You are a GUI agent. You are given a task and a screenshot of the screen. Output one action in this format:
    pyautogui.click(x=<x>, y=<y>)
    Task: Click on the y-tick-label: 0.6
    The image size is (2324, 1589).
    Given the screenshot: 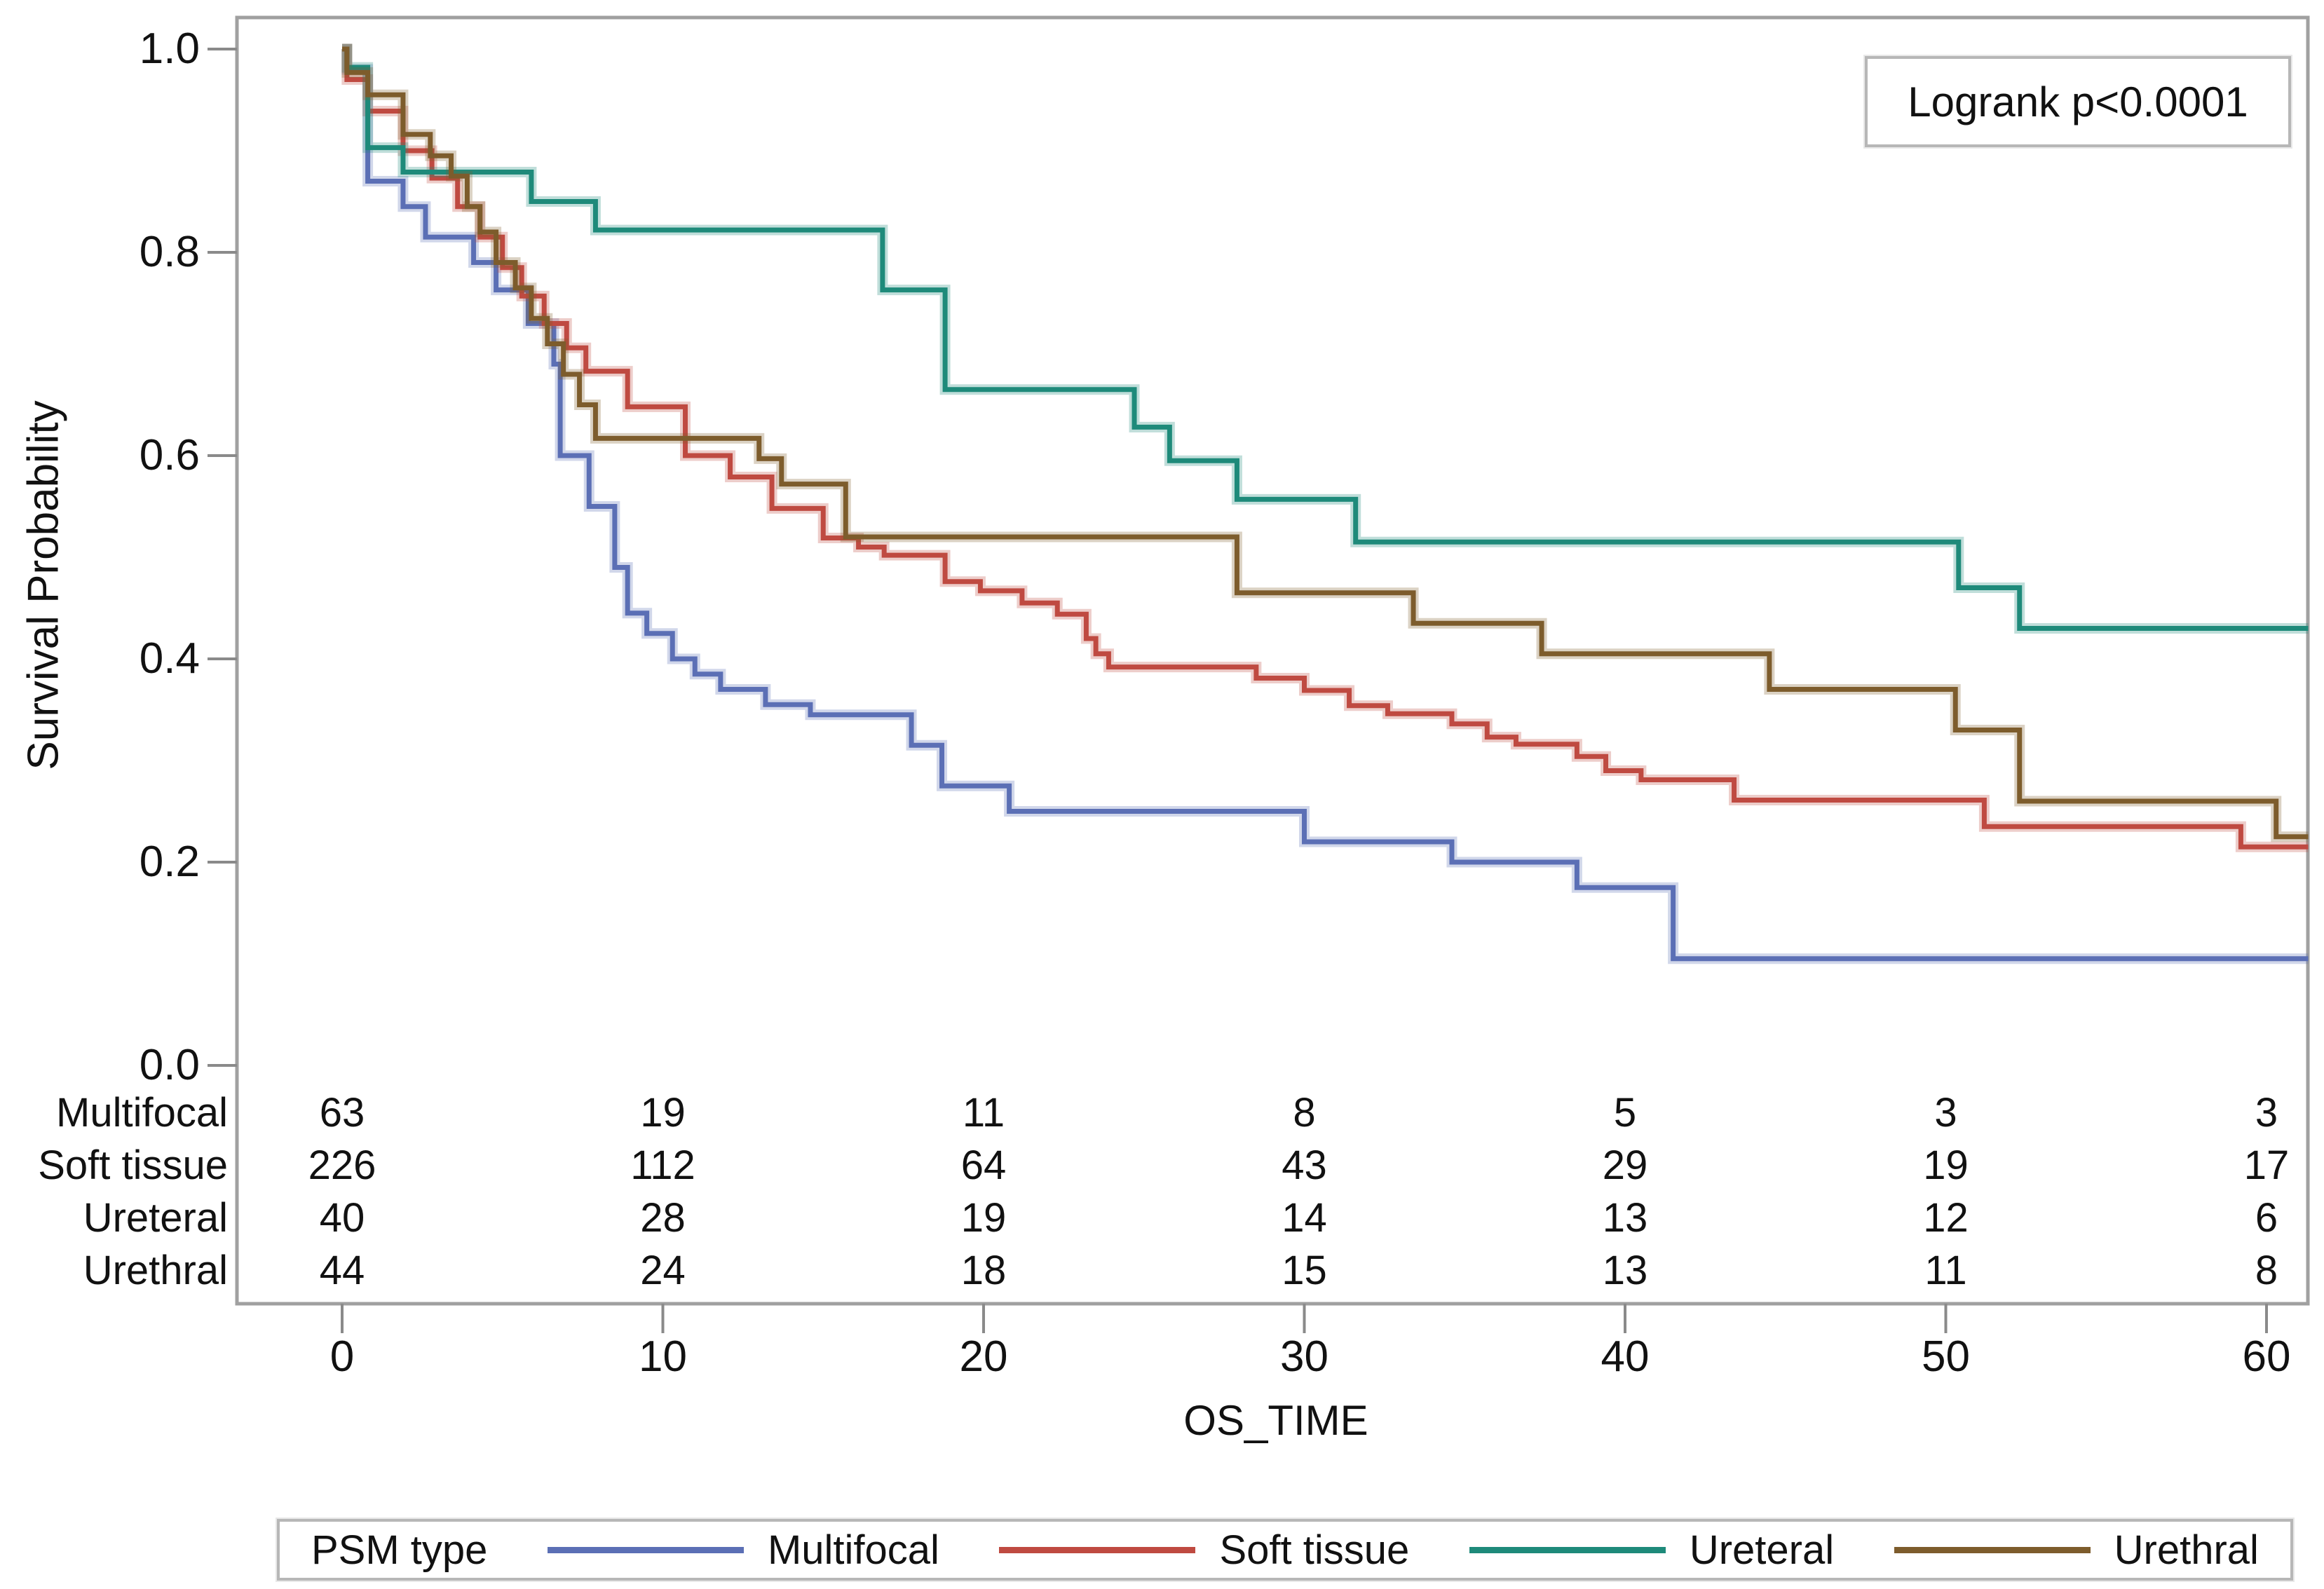 What is the action you would take?
    pyautogui.click(x=169, y=455)
    